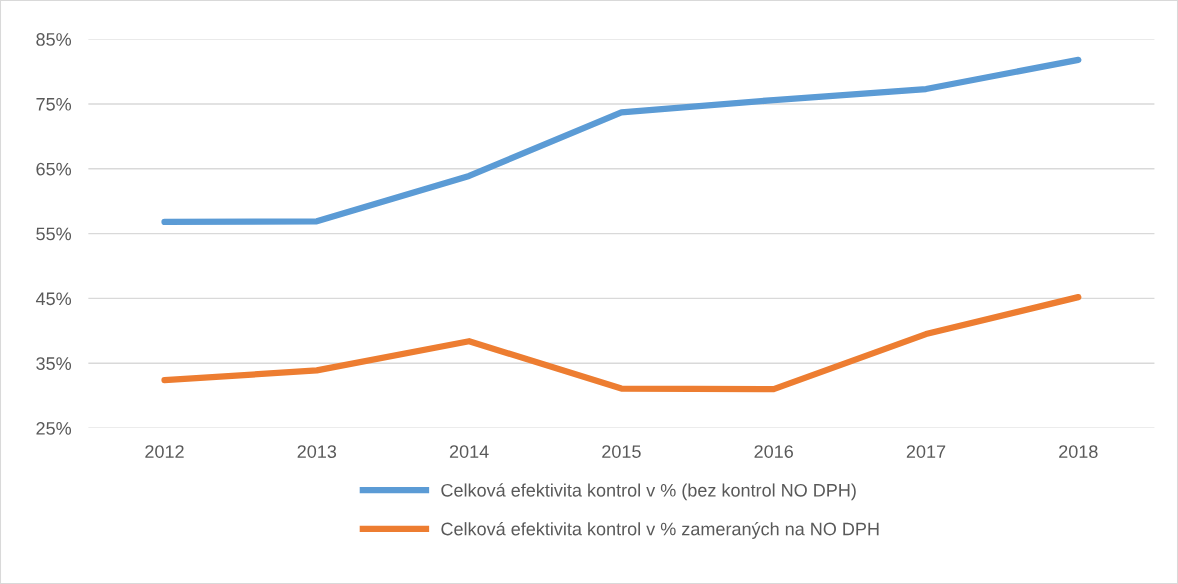  I want to click on y-tick-label: 75%, so click(54, 104).